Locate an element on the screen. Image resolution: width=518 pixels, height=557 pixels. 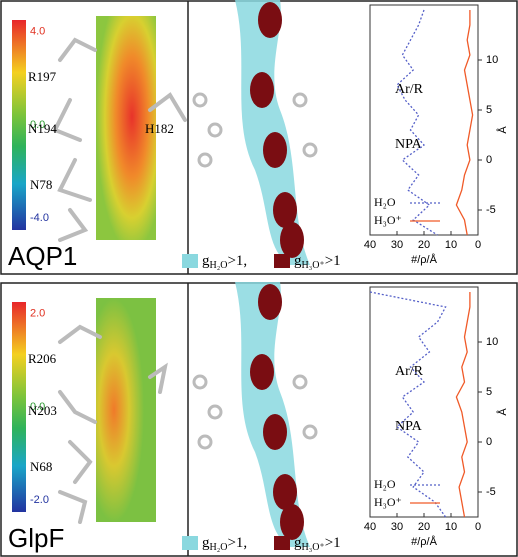
protein-name: AQP1 is located at coordinates (42, 256).